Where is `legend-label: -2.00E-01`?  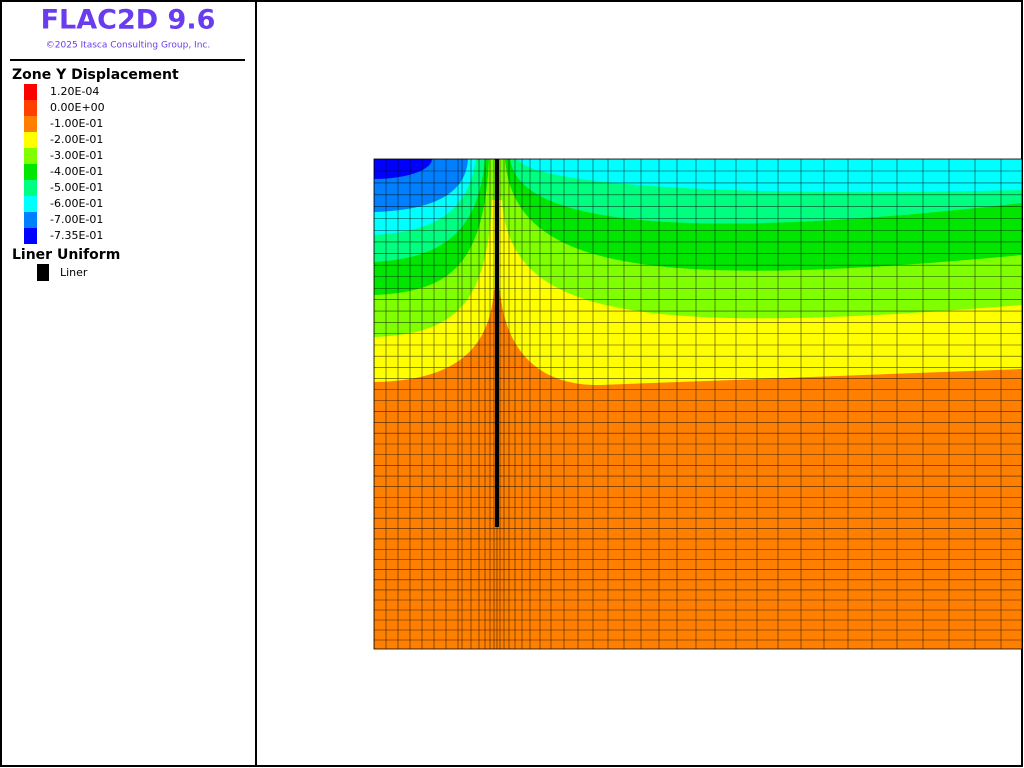
legend-label: -2.00E-01 is located at coordinates (76, 139).